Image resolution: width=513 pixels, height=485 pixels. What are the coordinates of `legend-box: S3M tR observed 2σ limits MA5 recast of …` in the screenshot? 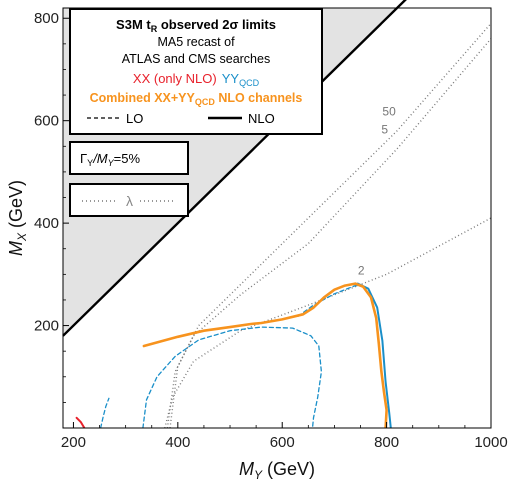 It's located at (196, 71).